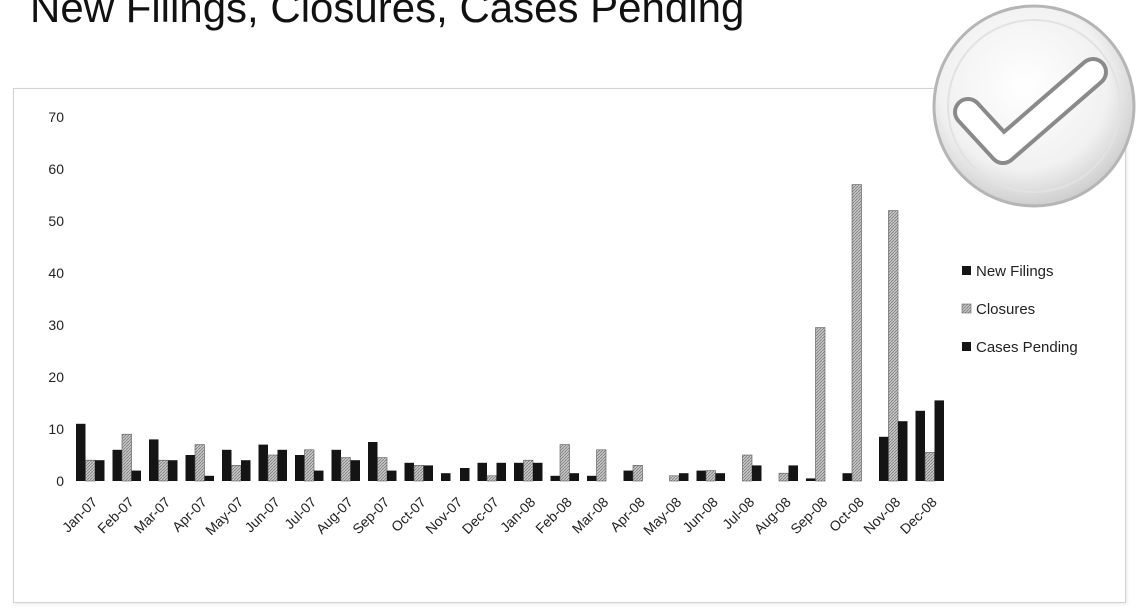 This screenshot has width=1143, height=614. I want to click on x-tick-label: Dec-08, so click(918, 515).